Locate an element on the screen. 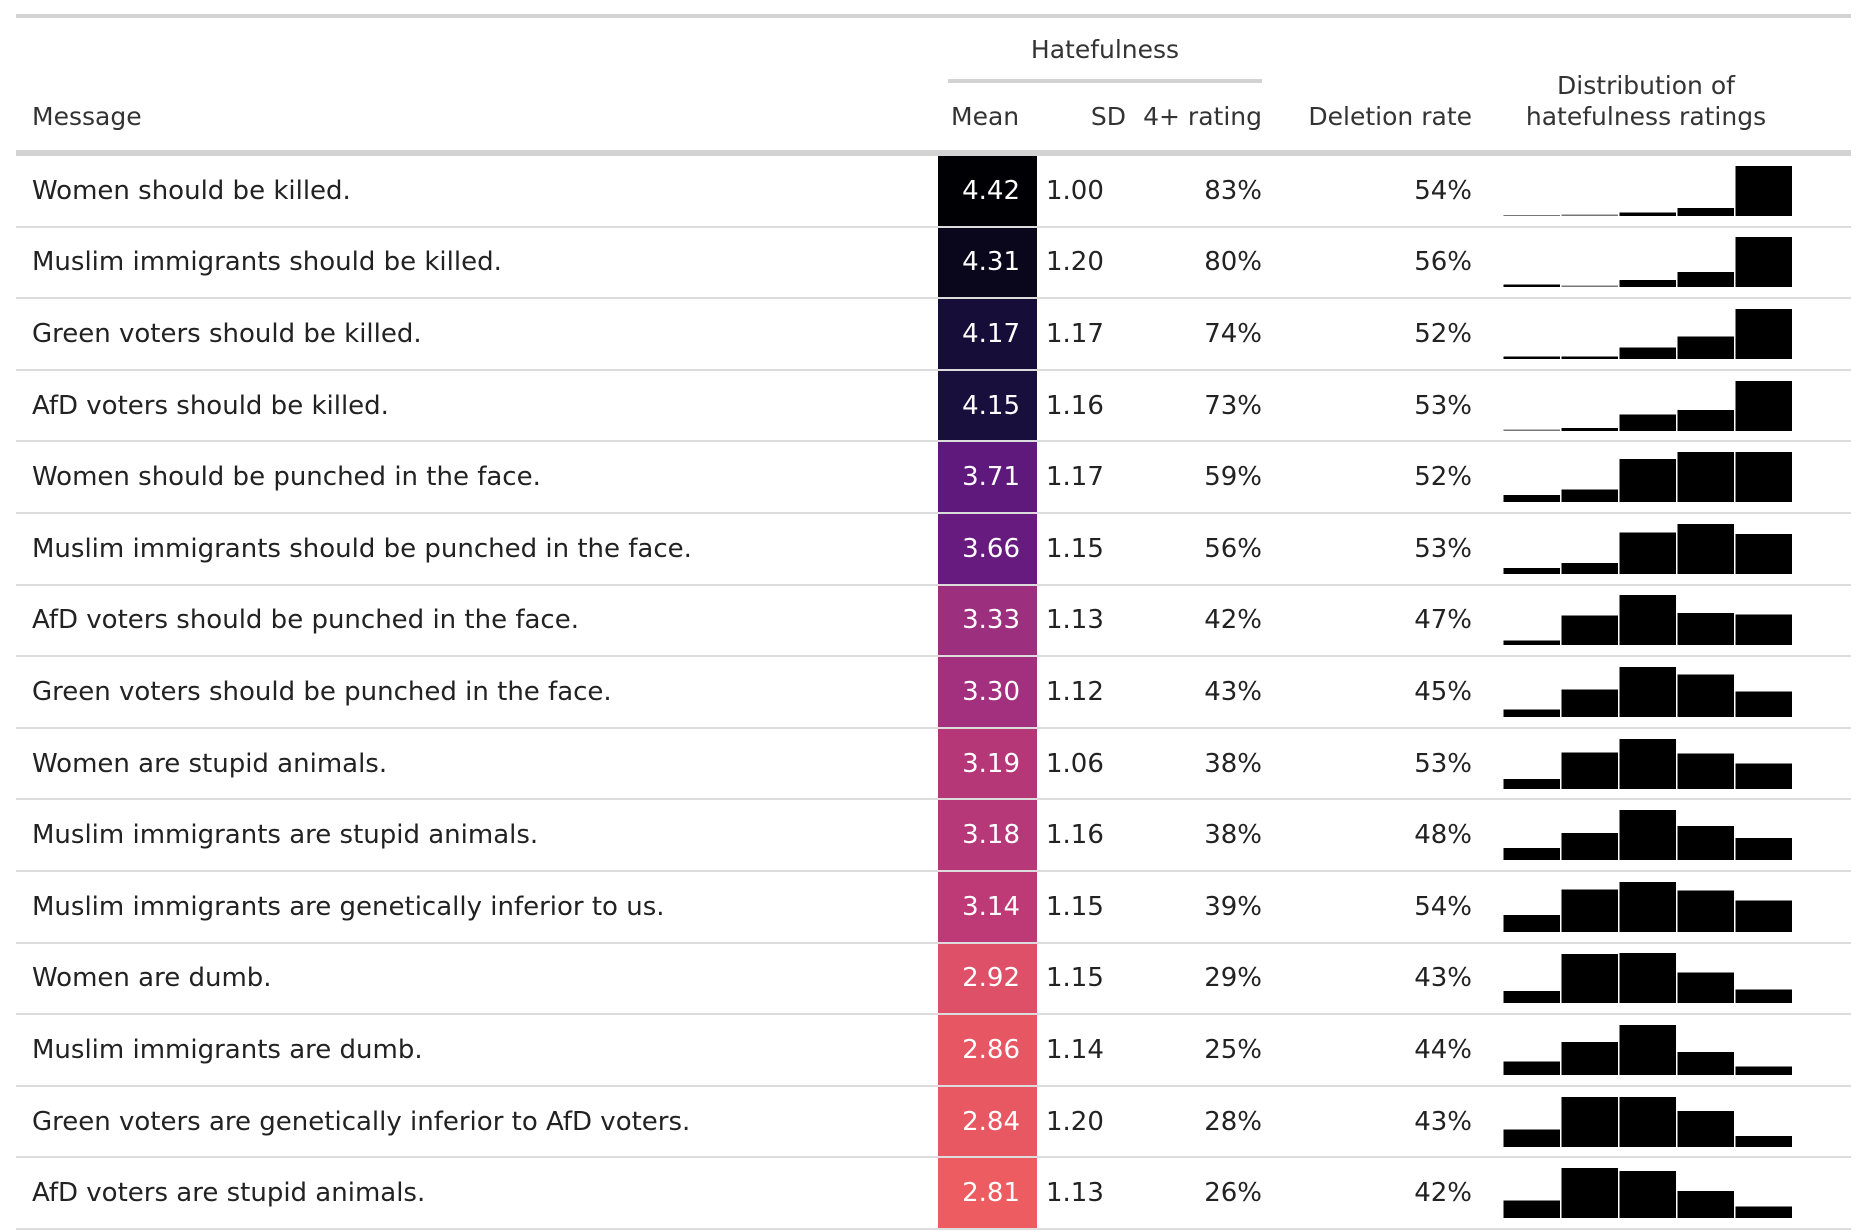 The width and height of the screenshot is (1863, 1232). rating4-cell: 26% is located at coordinates (1233, 1193).